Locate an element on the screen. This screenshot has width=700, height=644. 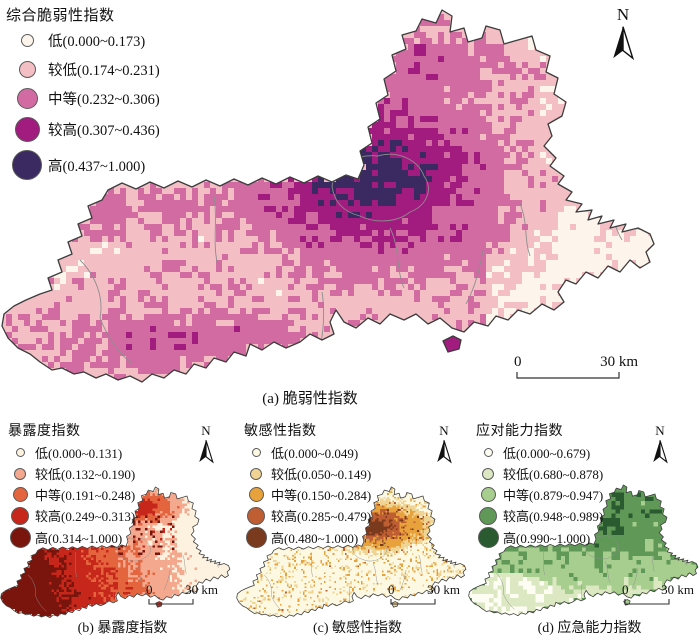
panel-caption-c: (c) 敏感性指数 is located at coordinates (357, 628).